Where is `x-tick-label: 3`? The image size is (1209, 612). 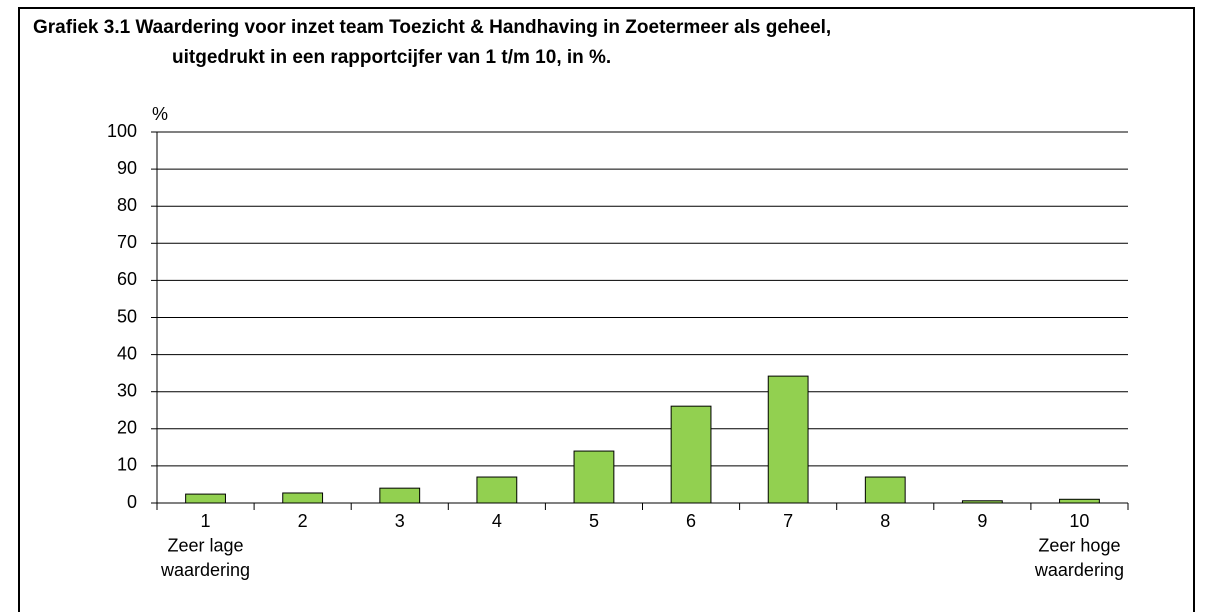
x-tick-label: 3 is located at coordinates (400, 521).